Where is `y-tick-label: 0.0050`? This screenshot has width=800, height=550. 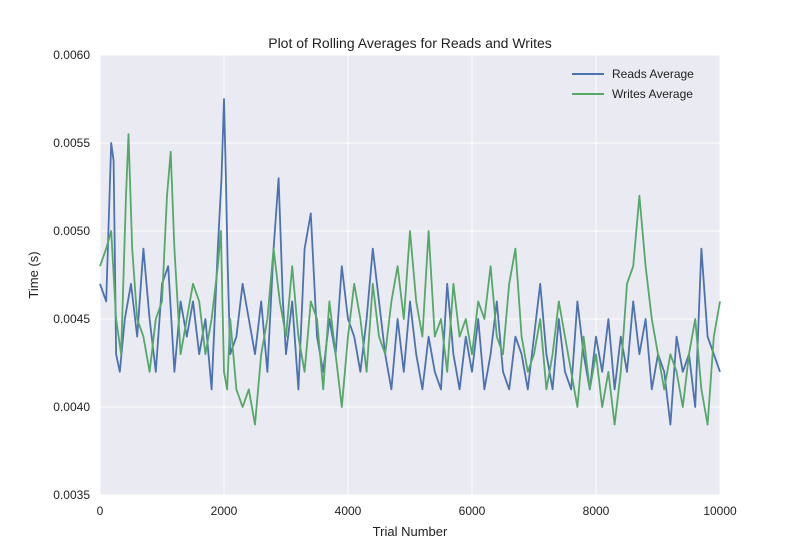 y-tick-label: 0.0050 is located at coordinates (71, 231).